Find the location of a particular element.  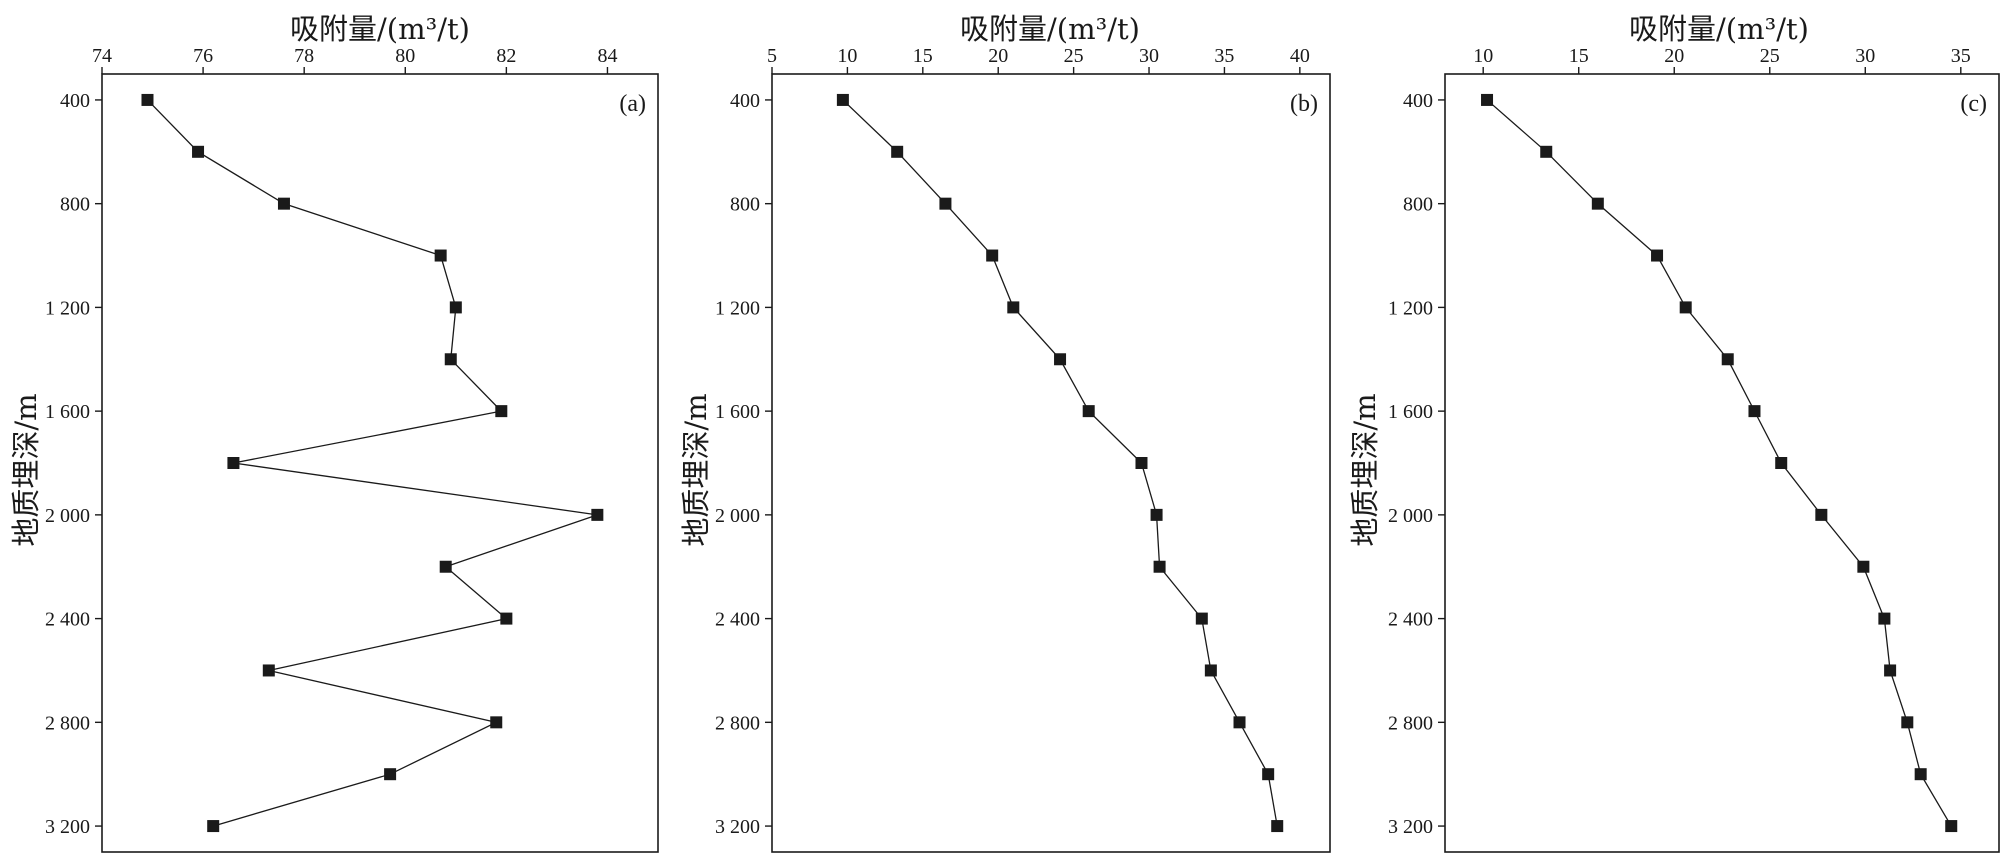

x-tick-label: 82 is located at coordinates (506, 56).